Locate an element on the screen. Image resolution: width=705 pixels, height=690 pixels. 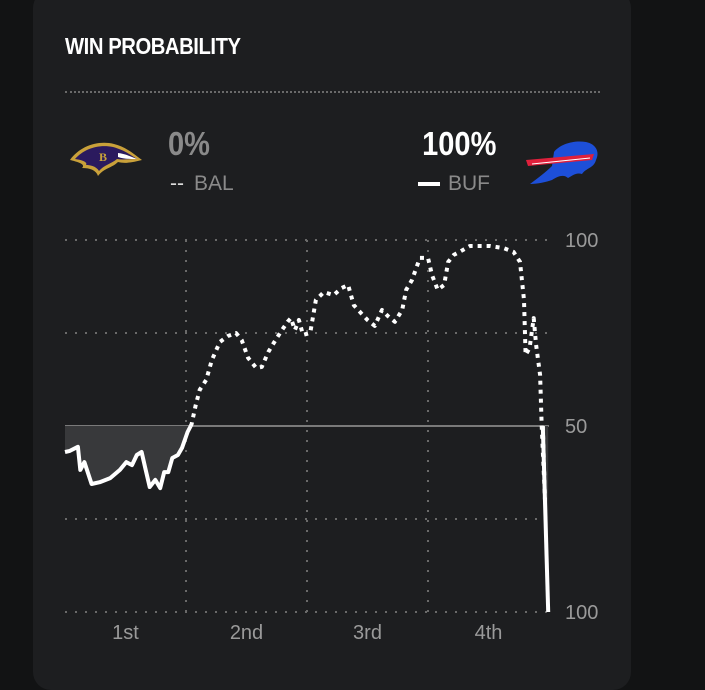
buf-legend: BUF is located at coordinates (454, 184).